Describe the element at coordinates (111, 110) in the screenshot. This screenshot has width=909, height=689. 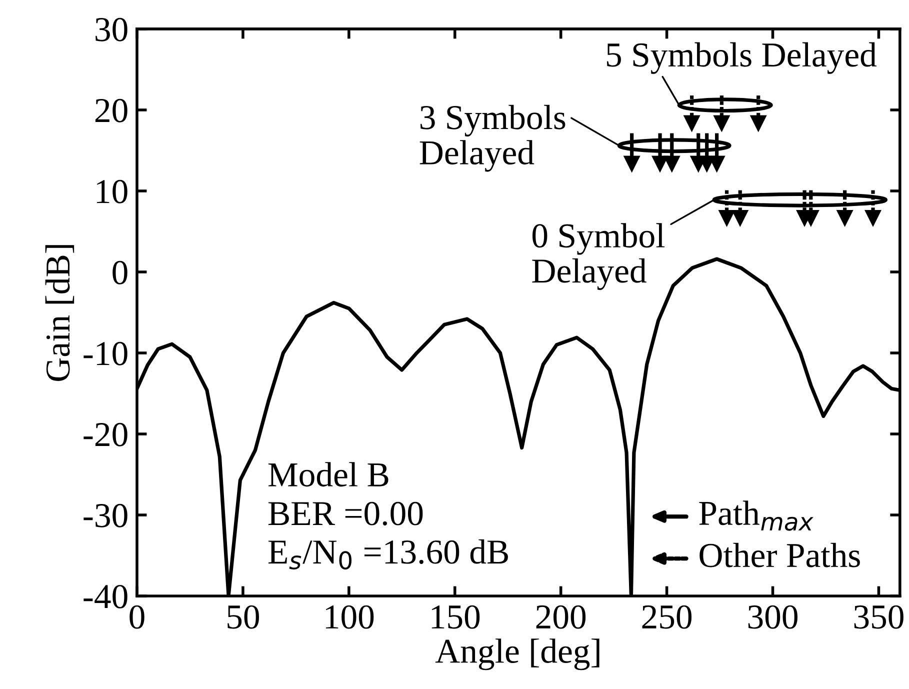
I see `y-tick-label: 20` at that location.